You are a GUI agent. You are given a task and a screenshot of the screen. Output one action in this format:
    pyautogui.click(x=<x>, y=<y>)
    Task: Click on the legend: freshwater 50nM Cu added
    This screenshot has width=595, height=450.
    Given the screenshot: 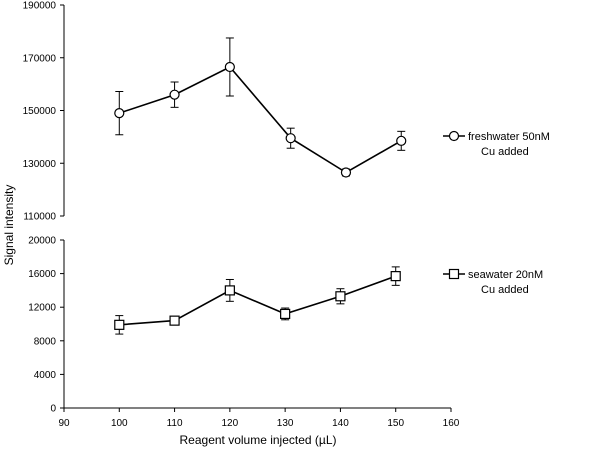 What is the action you would take?
    pyautogui.click(x=496, y=144)
    